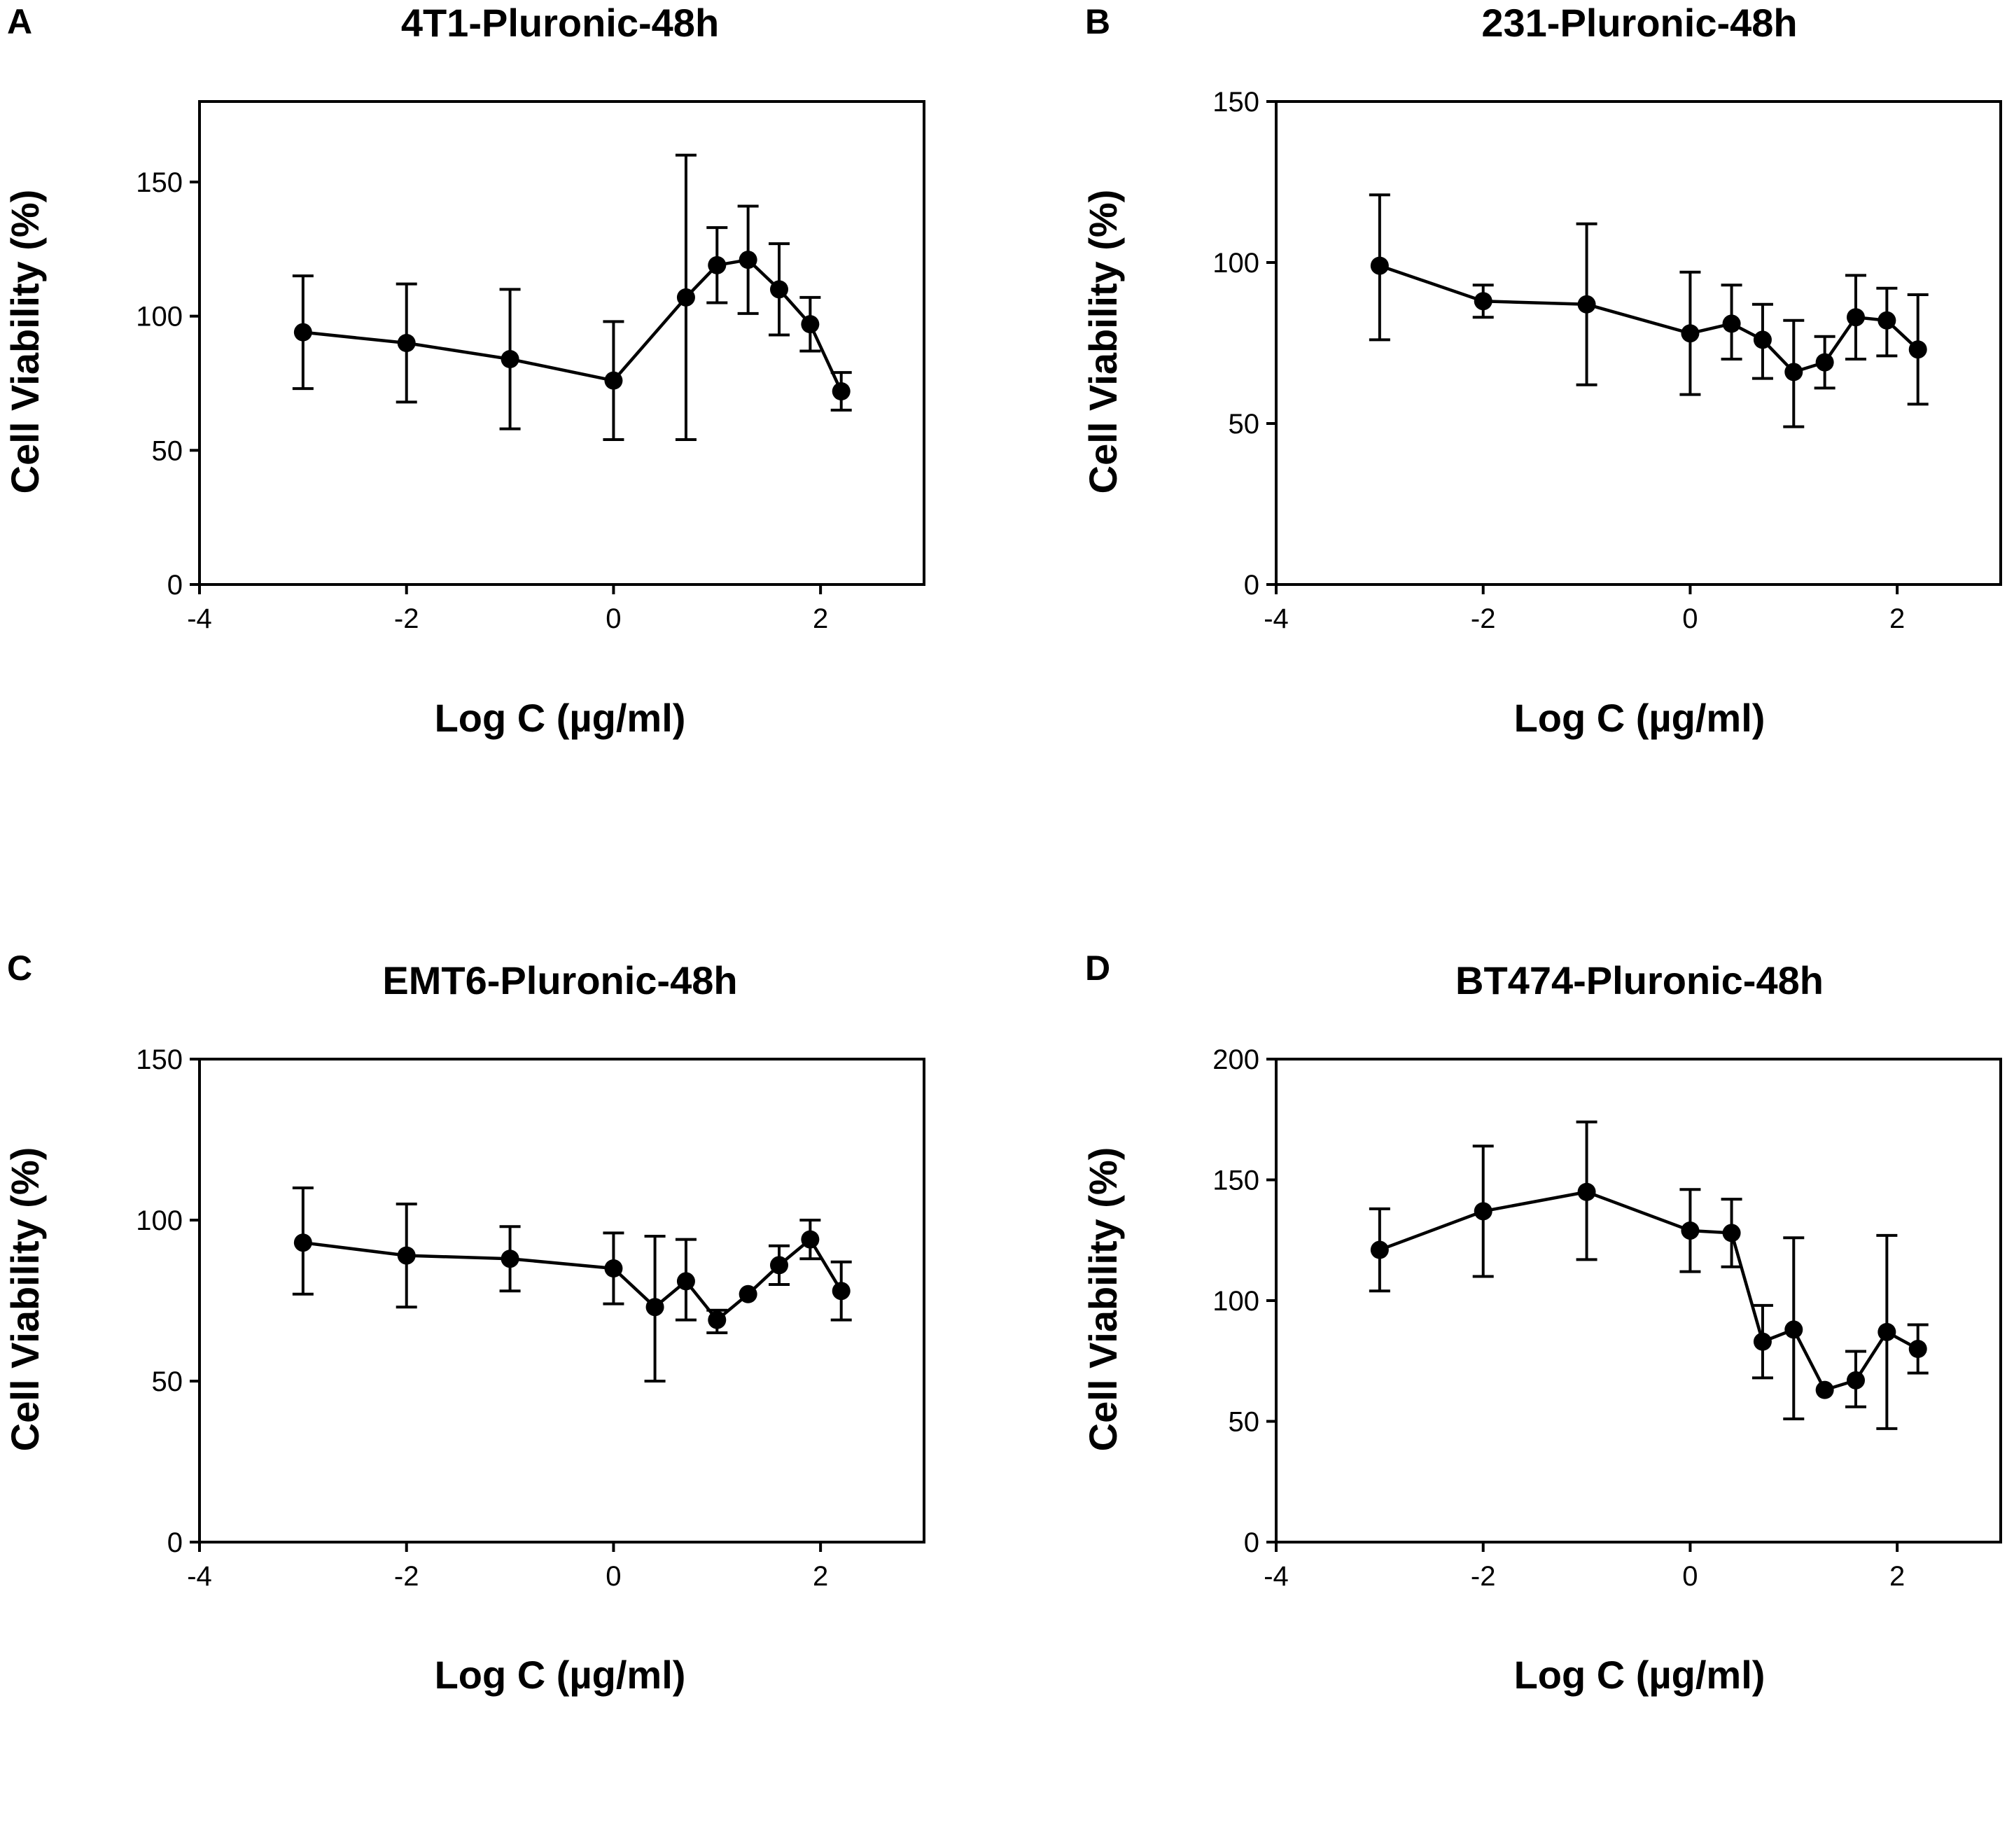  Describe the element at coordinates (1097, 21) in the screenshot. I see `panel-letter: B` at that location.